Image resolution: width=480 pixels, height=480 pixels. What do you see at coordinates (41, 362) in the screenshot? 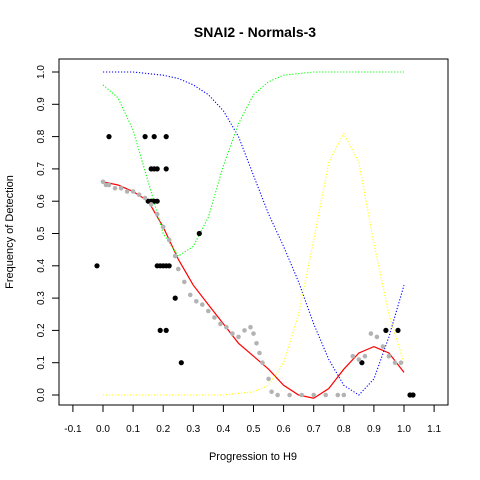
I see `y-tick-label: 0.1` at bounding box center [41, 362].